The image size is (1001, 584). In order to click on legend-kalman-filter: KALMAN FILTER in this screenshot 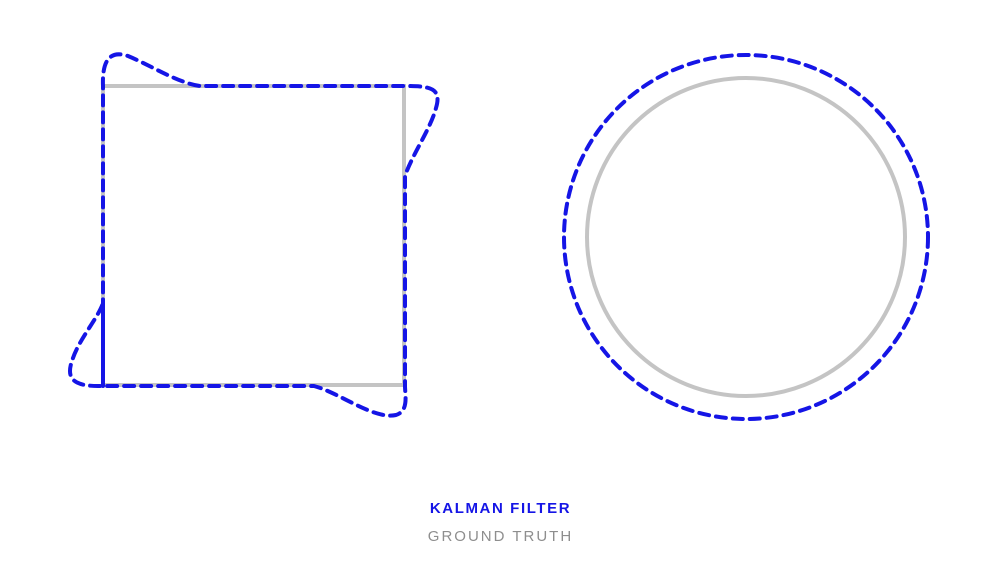, I will do `click(500, 508)`.